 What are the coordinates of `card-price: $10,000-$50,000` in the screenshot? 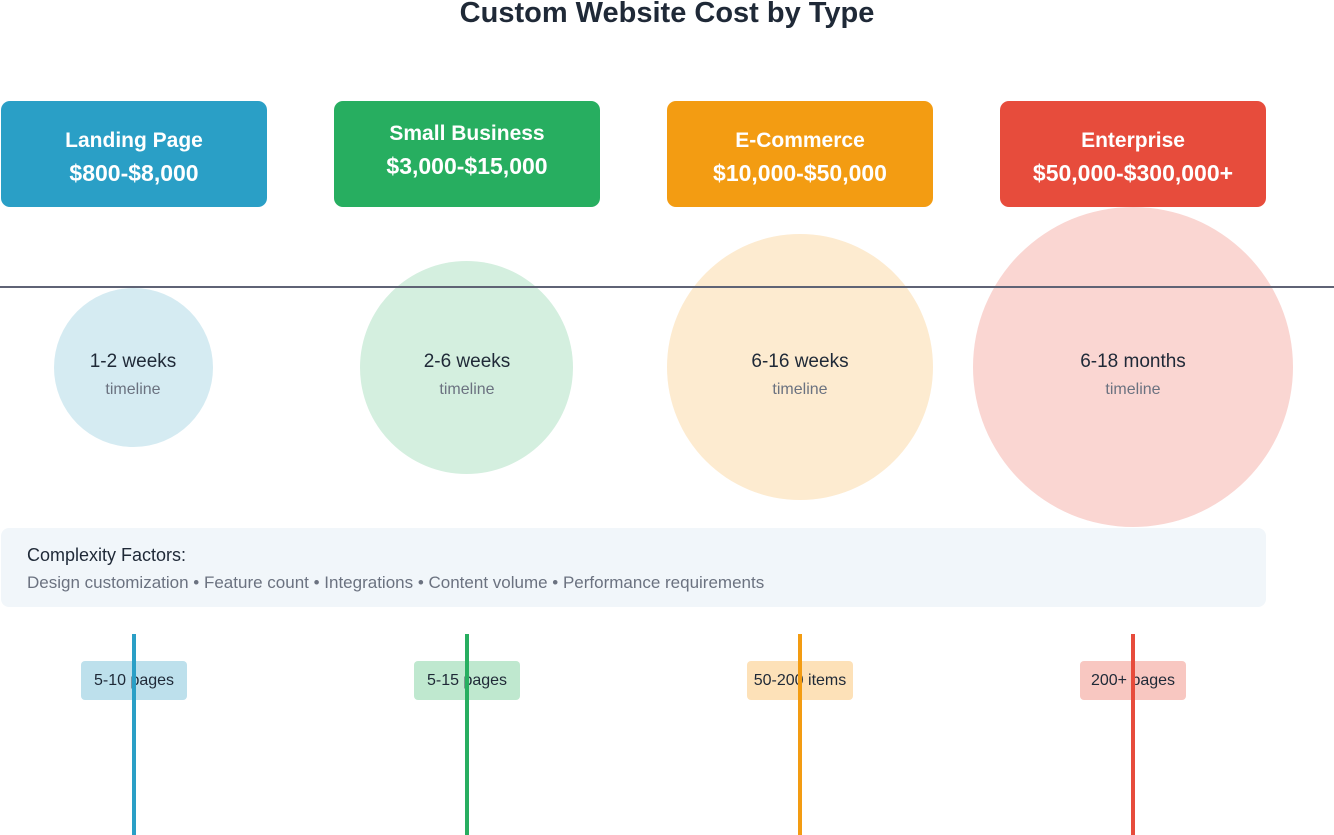 It's located at (800, 173).